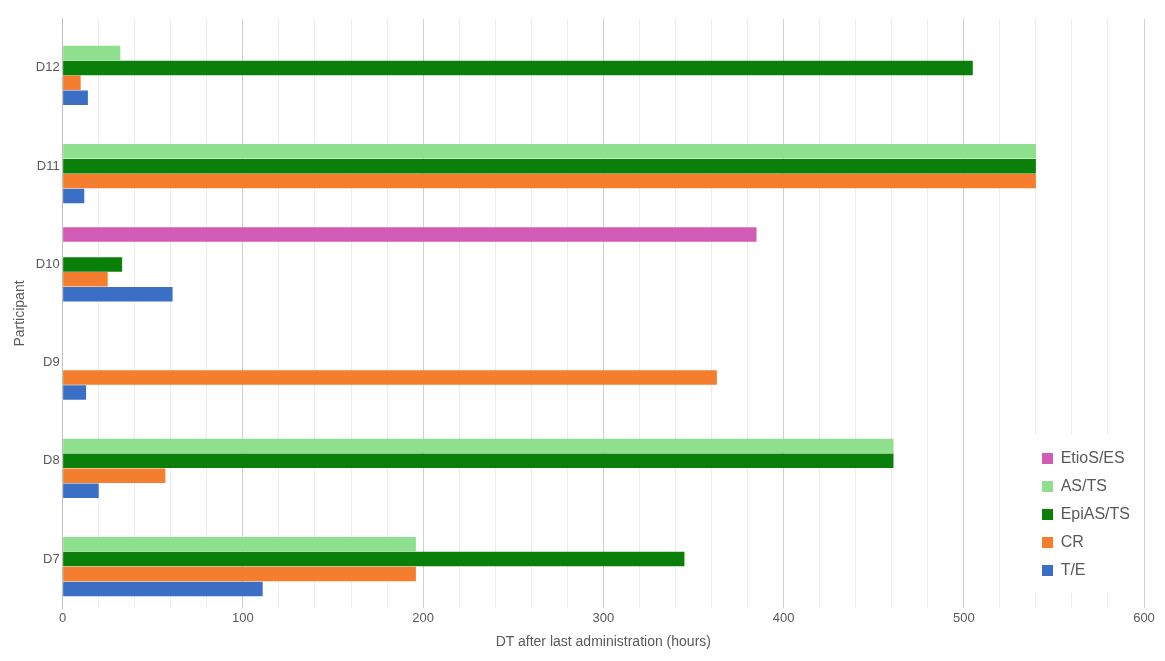 Image resolution: width=1165 pixels, height=661 pixels. Describe the element at coordinates (1072, 542) in the screenshot. I see `legend-label: CR` at that location.